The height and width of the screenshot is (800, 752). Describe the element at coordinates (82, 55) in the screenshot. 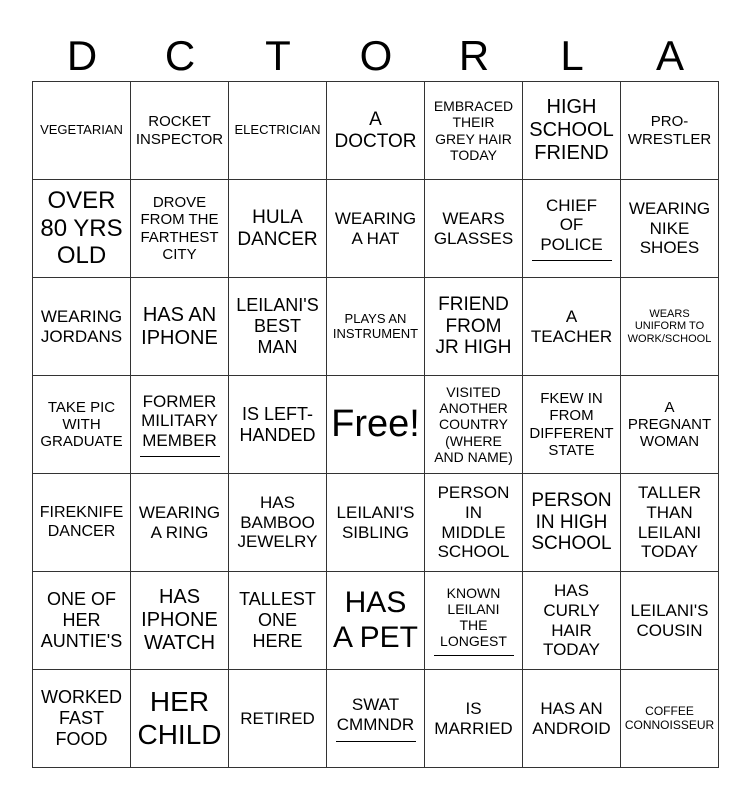

I see `header-letter: D` at that location.